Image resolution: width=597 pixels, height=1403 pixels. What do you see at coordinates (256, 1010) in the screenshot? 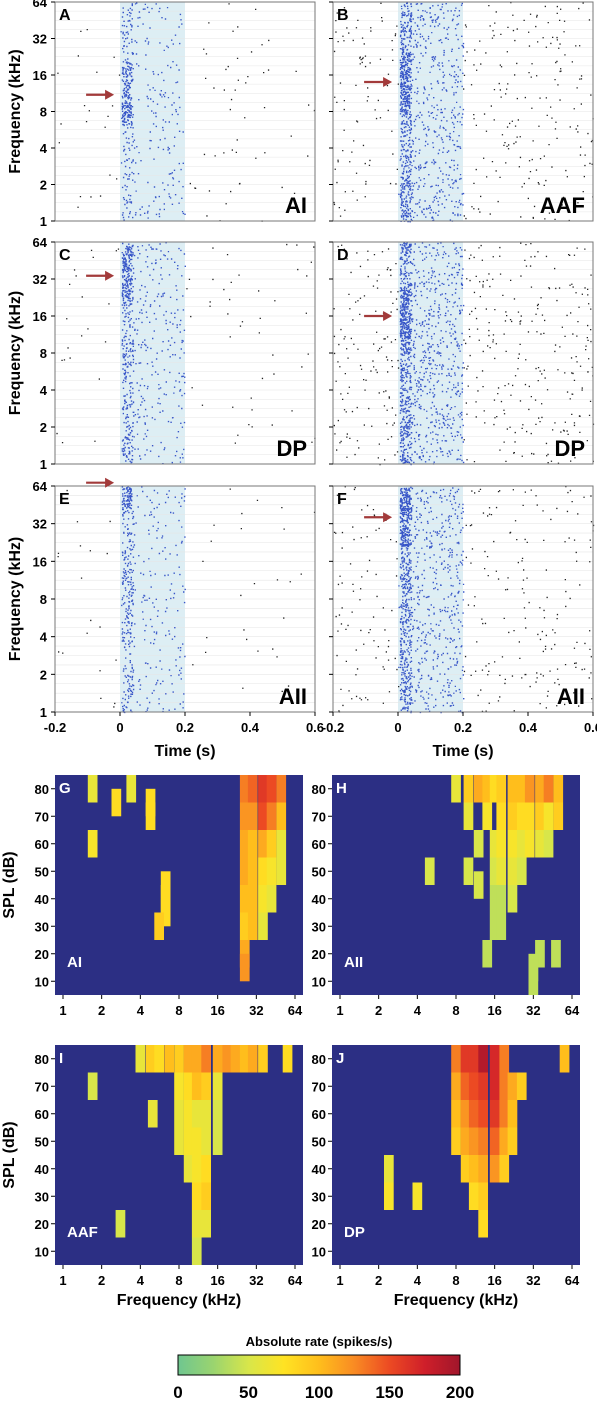
I see `x-tick-label: 32` at bounding box center [256, 1010].